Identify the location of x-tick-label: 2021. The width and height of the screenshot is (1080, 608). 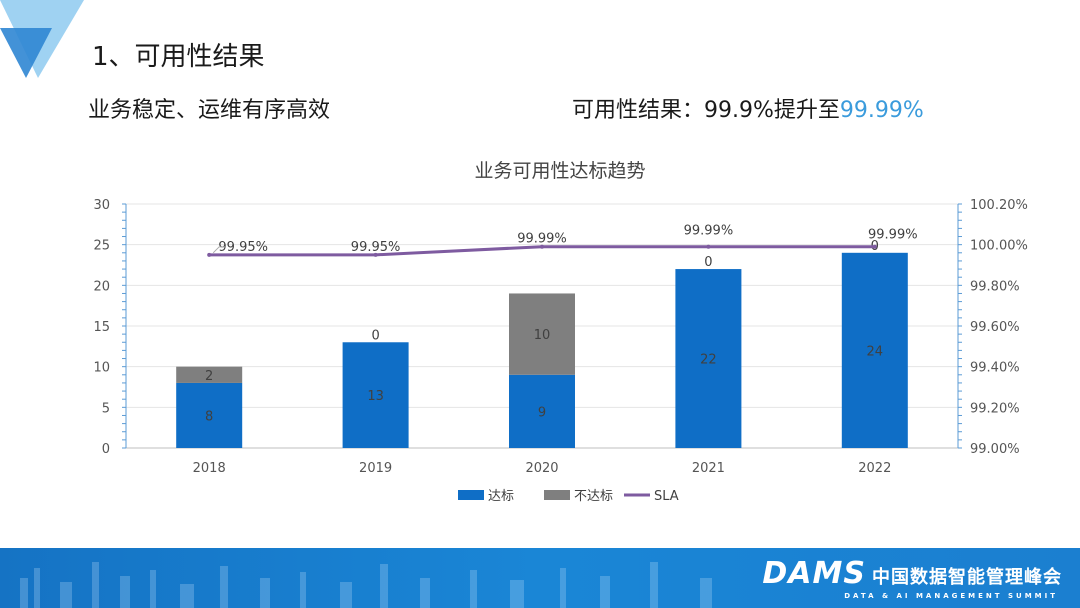
(708, 468).